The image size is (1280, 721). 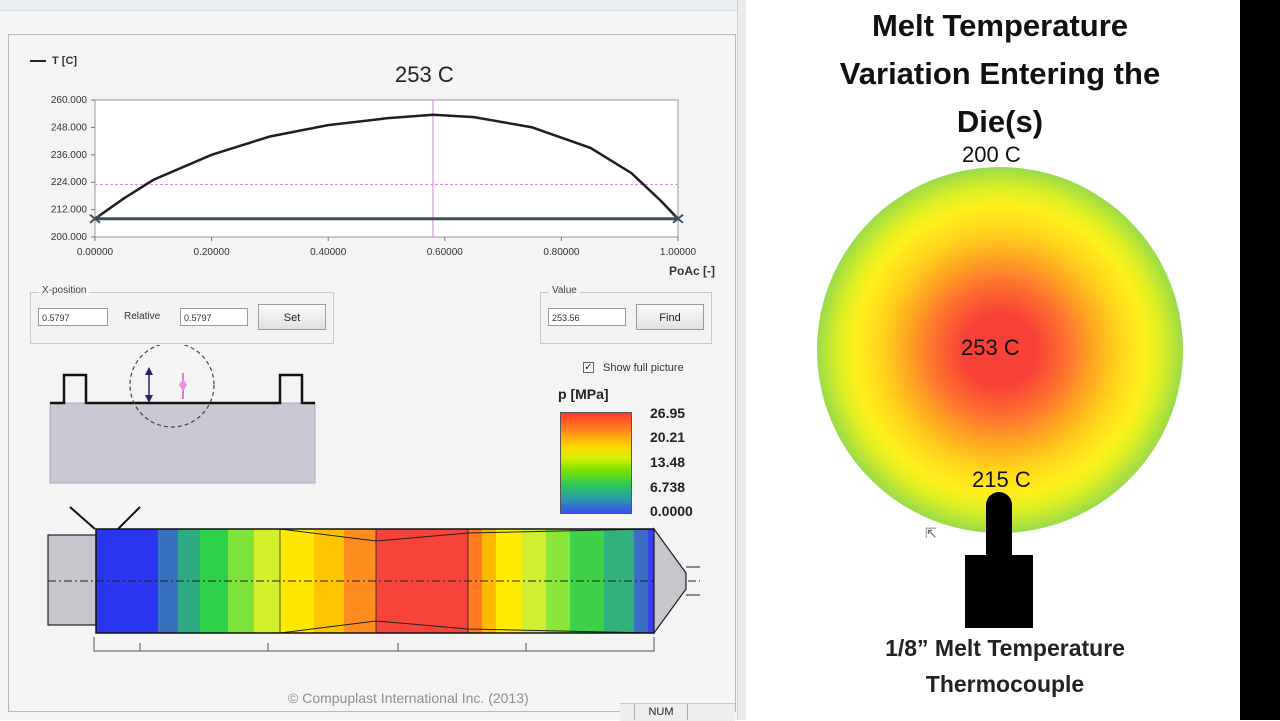 I want to click on x-tick-label: 0.60000, so click(x=445, y=252).